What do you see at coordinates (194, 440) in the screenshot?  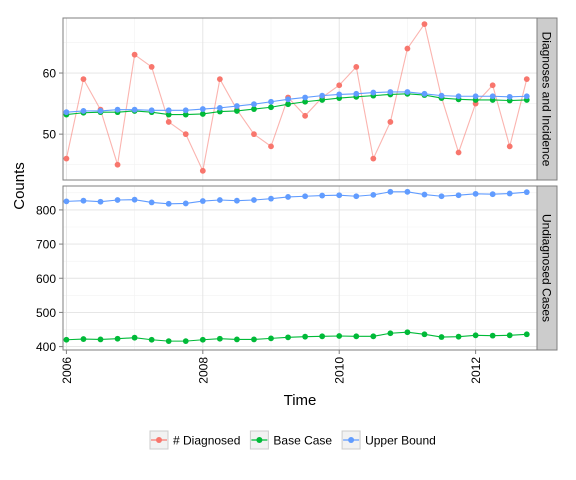 I see `legend-item-diagnosed: # Diagnosed` at bounding box center [194, 440].